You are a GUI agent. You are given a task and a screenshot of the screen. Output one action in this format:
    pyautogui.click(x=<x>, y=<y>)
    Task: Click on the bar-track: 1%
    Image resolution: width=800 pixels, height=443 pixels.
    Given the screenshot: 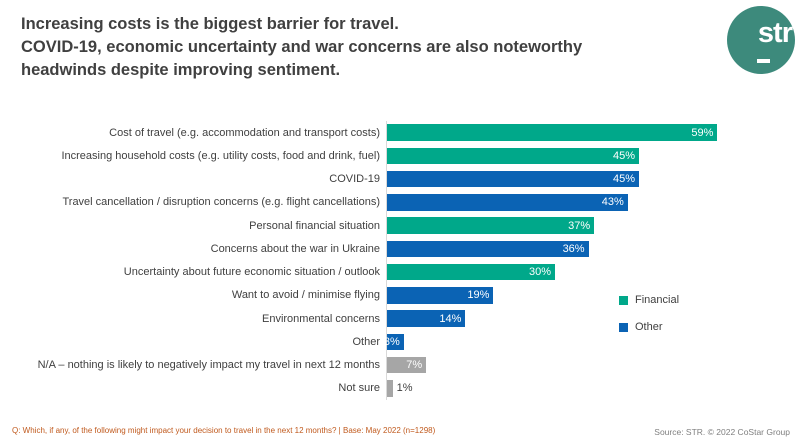 What is the action you would take?
    pyautogui.click(x=593, y=388)
    